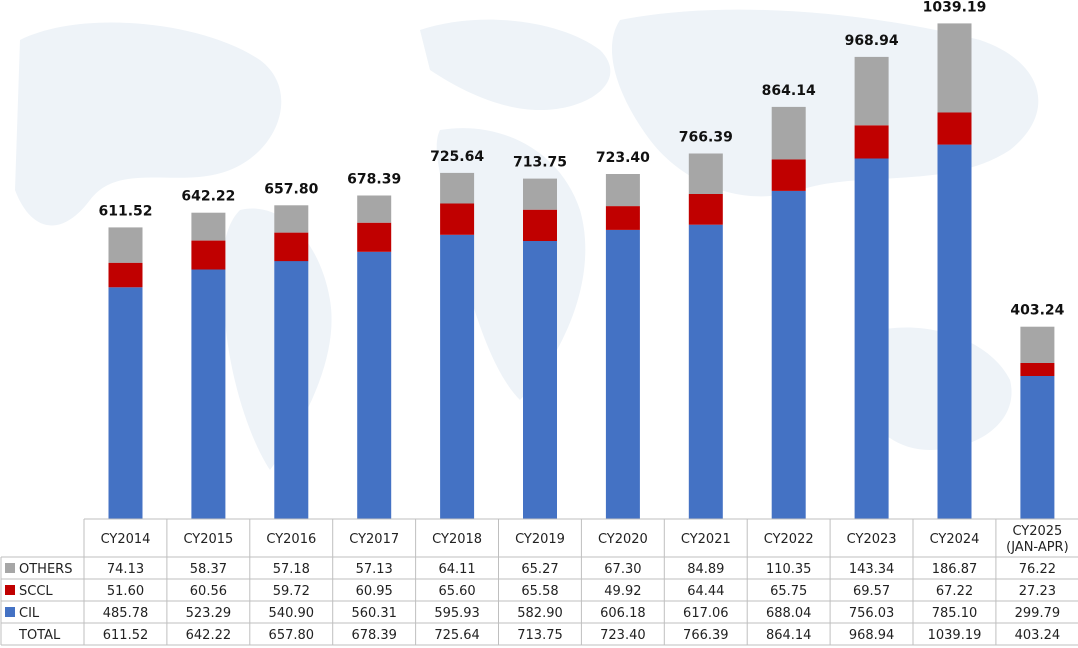  Describe the element at coordinates (209, 635) in the screenshot. I see `table-cell: 642.22` at that location.